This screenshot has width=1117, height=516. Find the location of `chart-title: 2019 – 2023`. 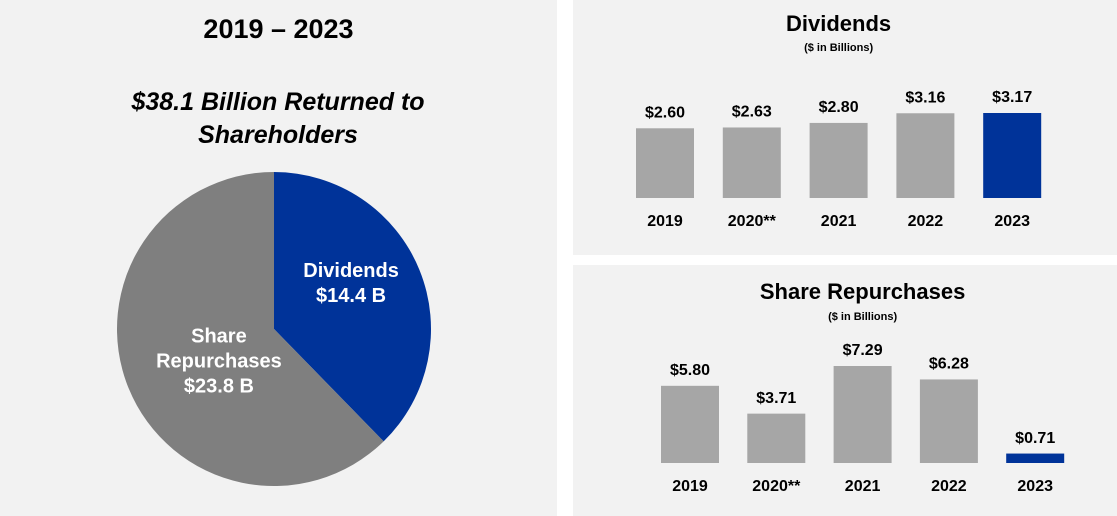

chart-title: 2019 – 2023 is located at coordinates (278, 29).